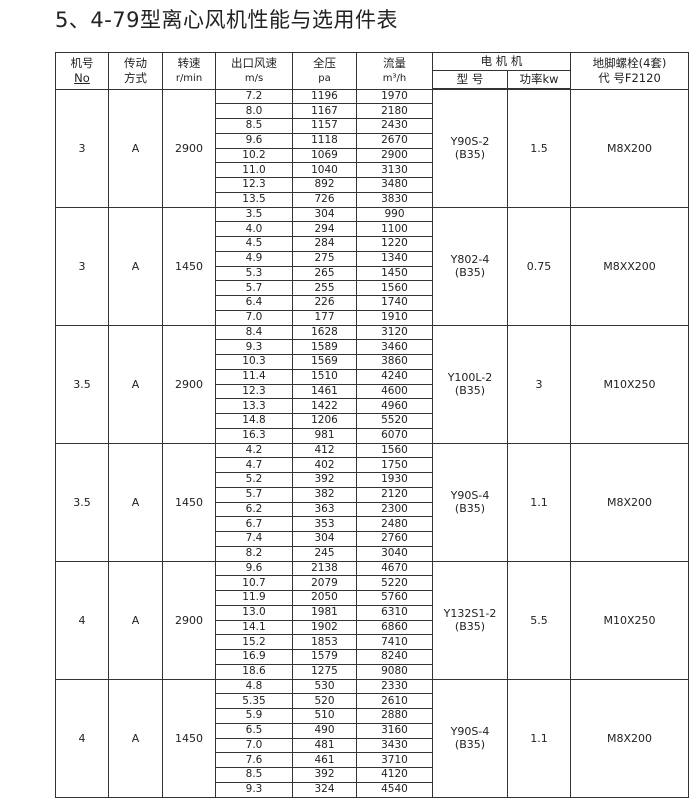 This screenshot has width=700, height=800. I want to click on flow-cell: 6310, so click(394, 612).